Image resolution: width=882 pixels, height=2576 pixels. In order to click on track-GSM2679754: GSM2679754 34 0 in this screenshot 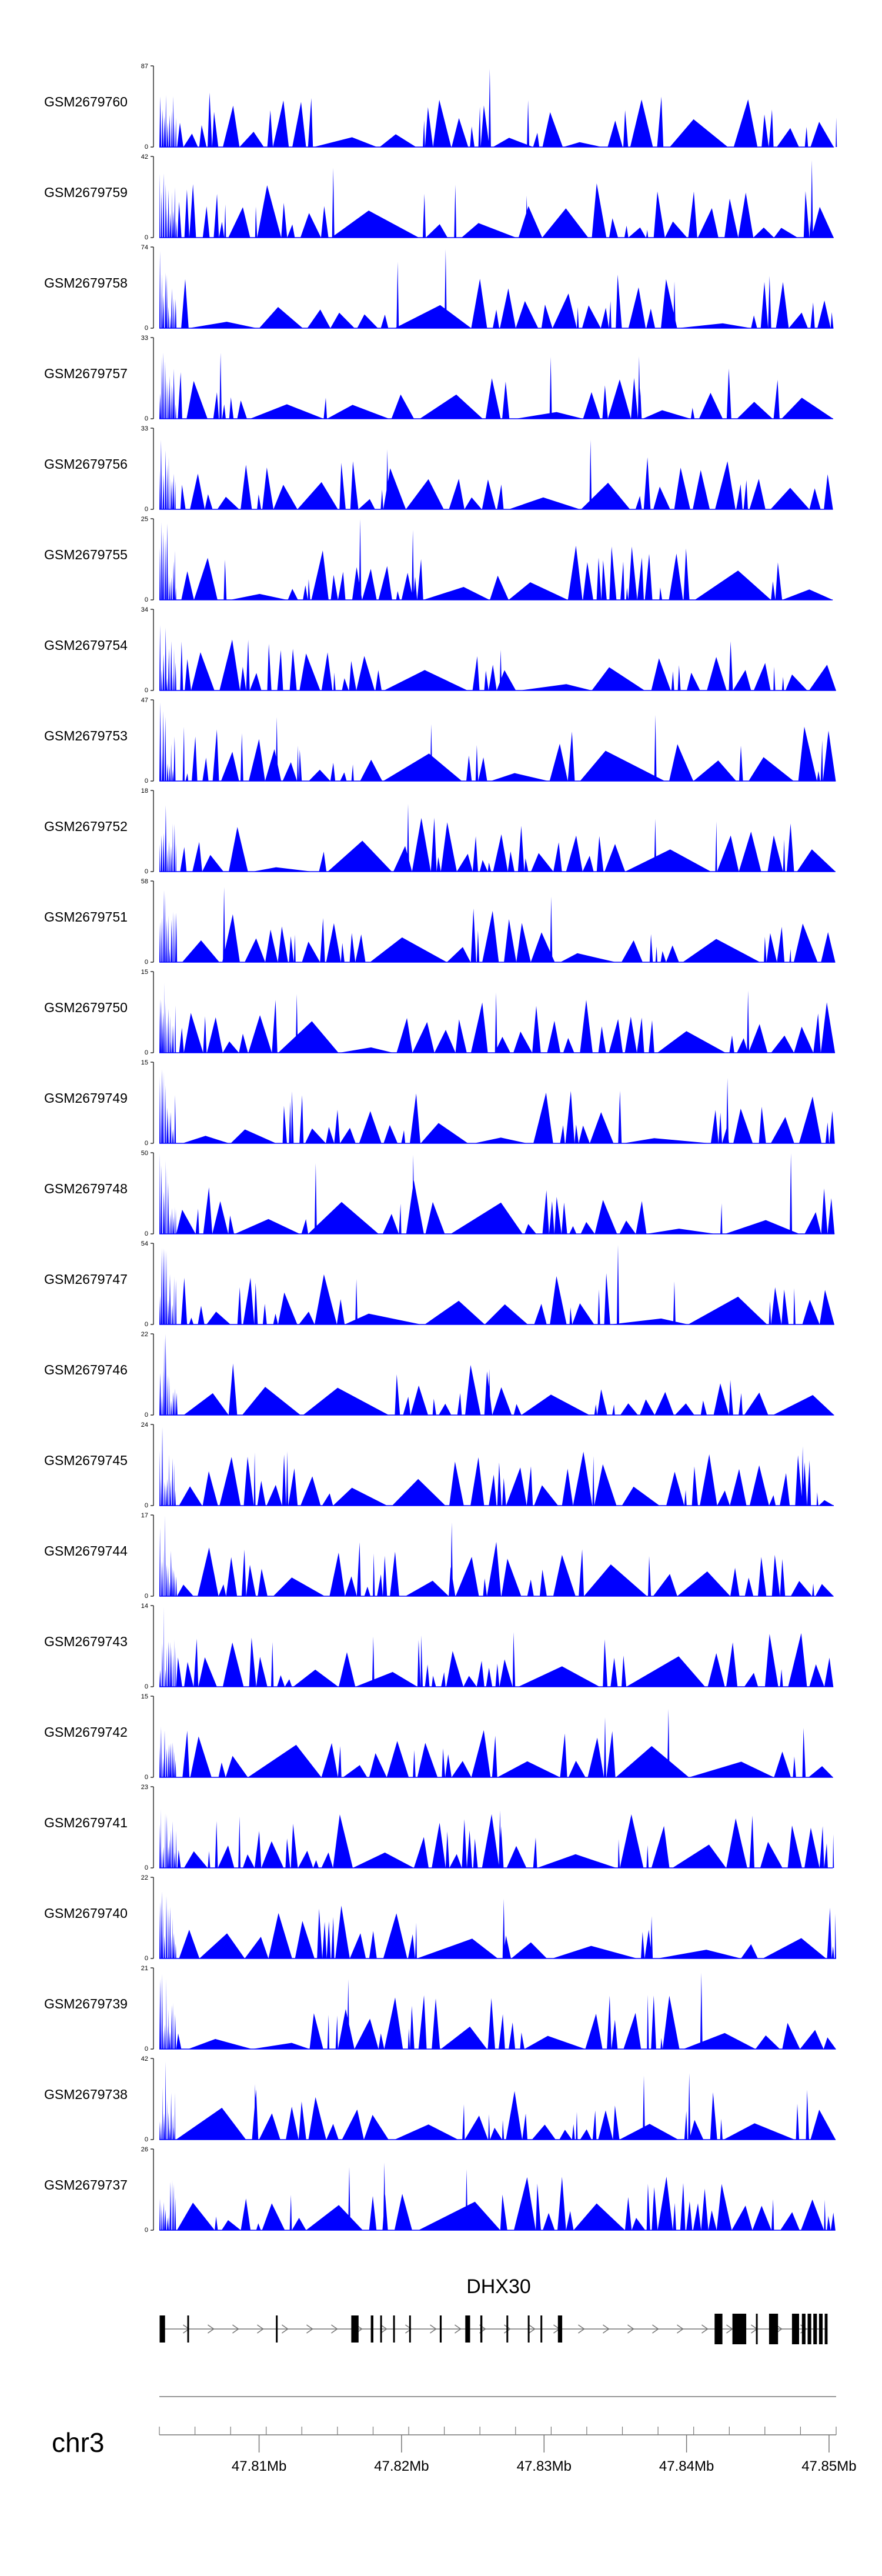, I will do `click(440, 650)`.